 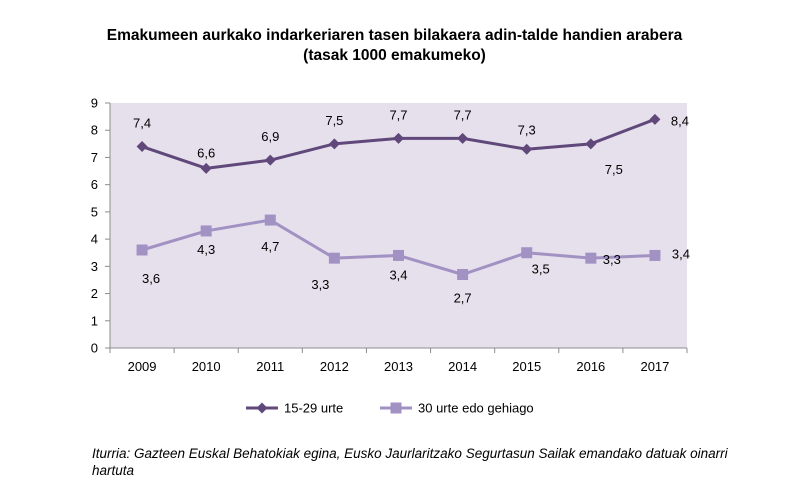 What do you see at coordinates (142, 366) in the screenshot?
I see `x-tick-label: 2009` at bounding box center [142, 366].